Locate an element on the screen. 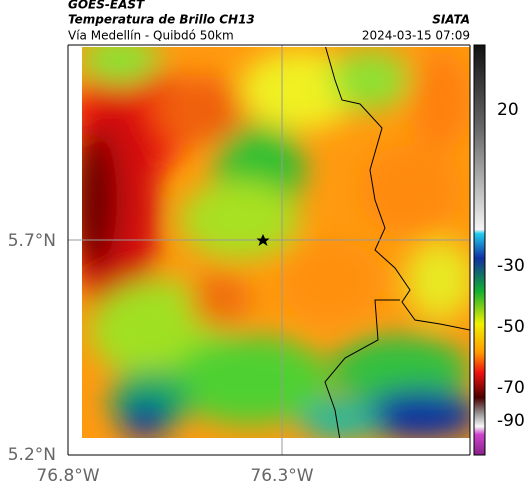 The image size is (526, 491). colorbar is located at coordinates (479, 250).